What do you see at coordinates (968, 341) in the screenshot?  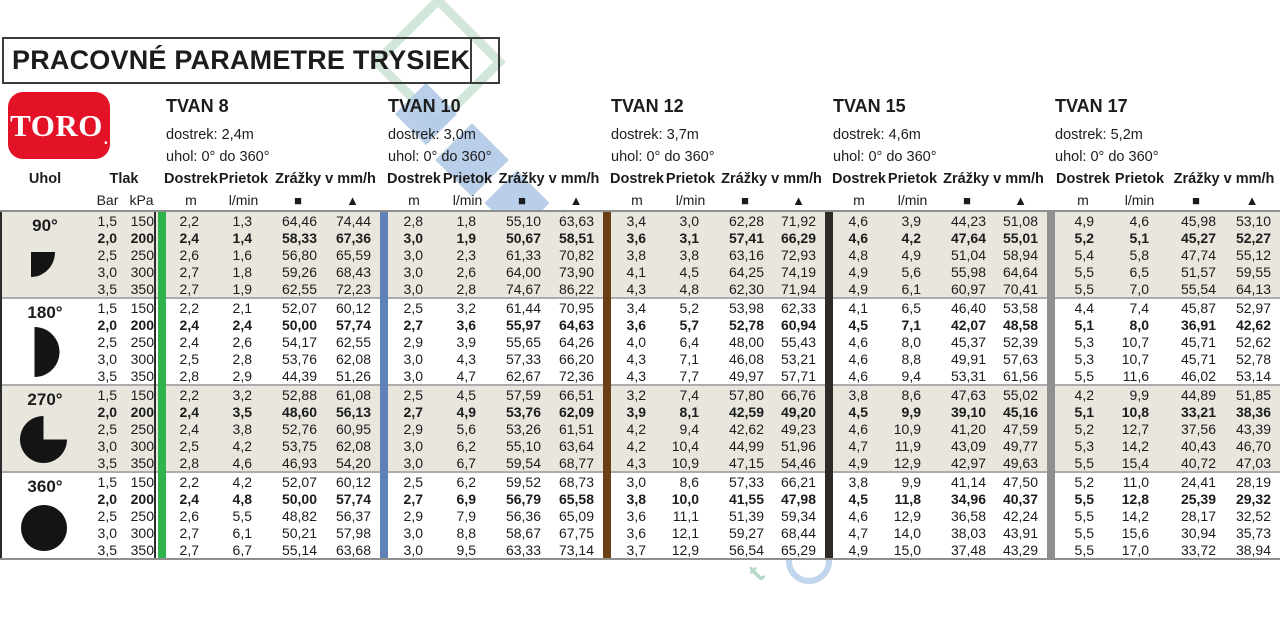 I see `zrazky-square-value: 45,37` at bounding box center [968, 341].